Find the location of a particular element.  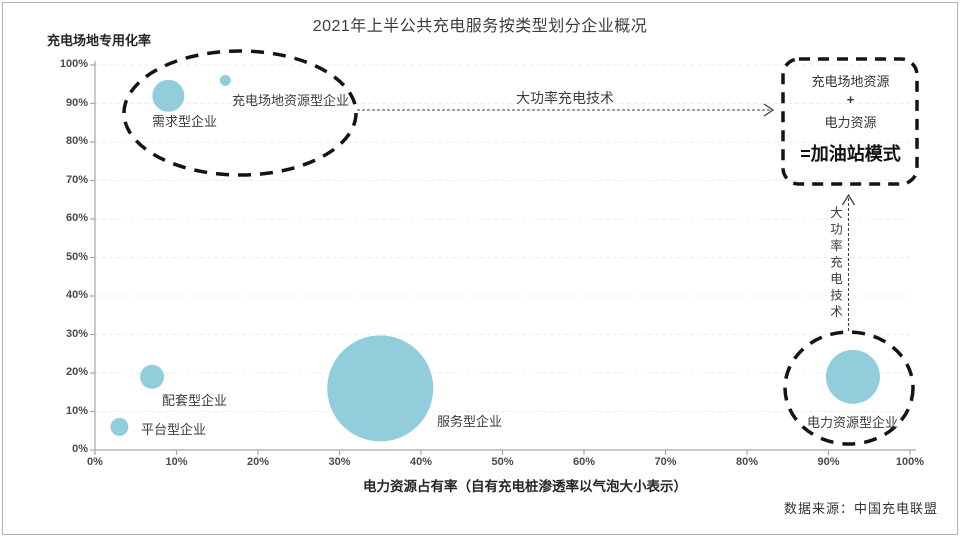

h-arrow-head-icon is located at coordinates (769, 110).